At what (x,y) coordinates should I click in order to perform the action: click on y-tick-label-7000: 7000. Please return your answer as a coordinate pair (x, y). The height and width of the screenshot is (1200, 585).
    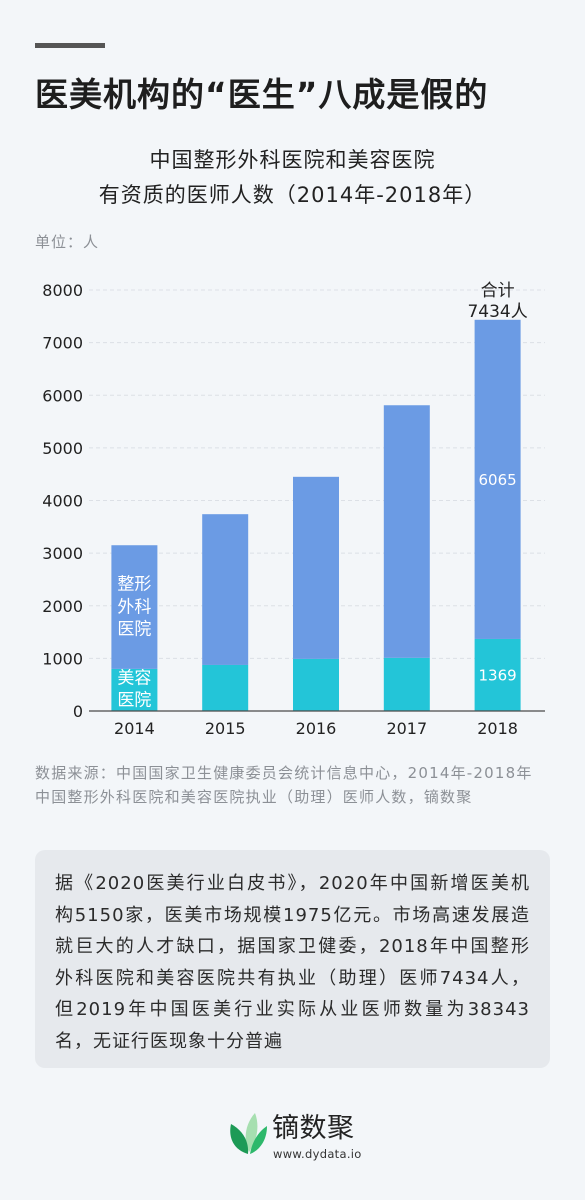
    Looking at the image, I should click on (62, 343).